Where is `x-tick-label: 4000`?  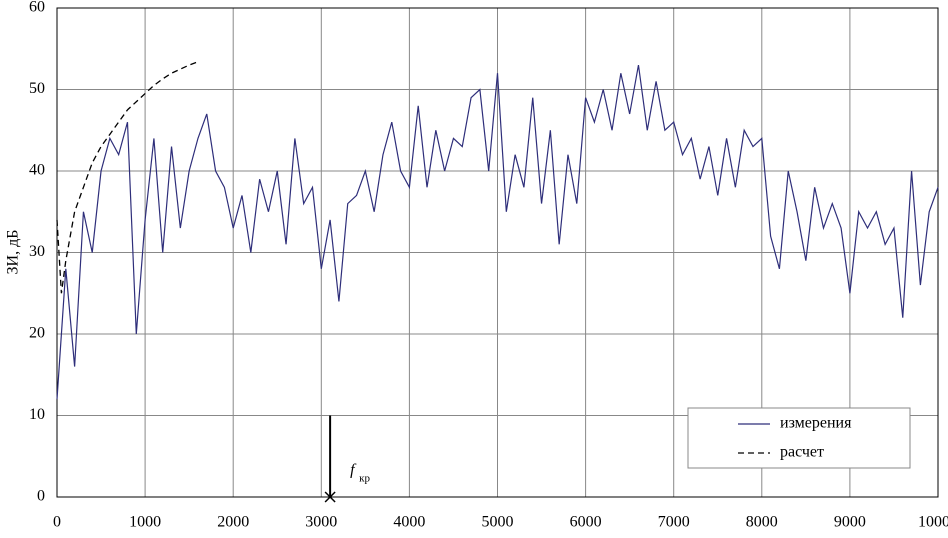 x-tick-label: 4000 is located at coordinates (409, 522).